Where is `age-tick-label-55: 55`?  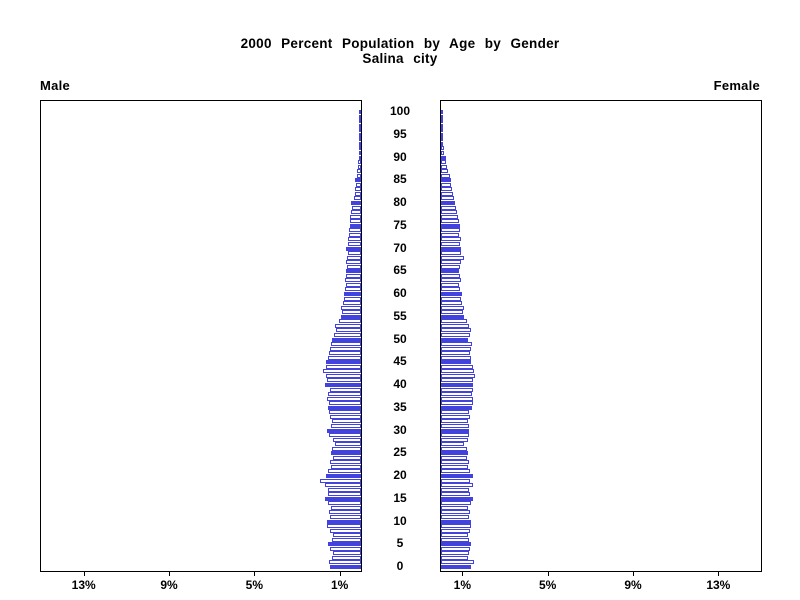 age-tick-label-55: 55 is located at coordinates (400, 315).